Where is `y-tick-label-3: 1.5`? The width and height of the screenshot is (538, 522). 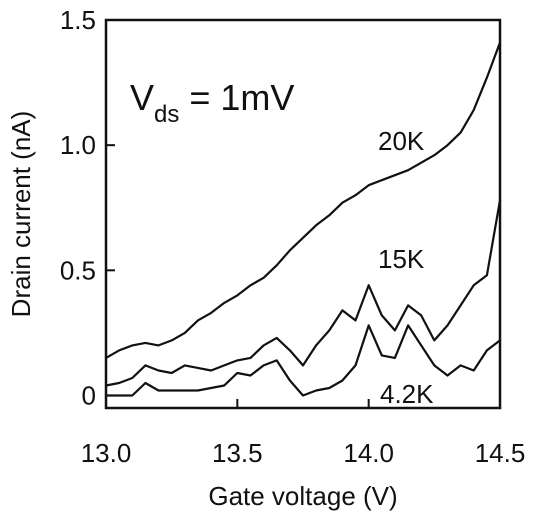
y-tick-label-3: 1.5 is located at coordinates (78, 20).